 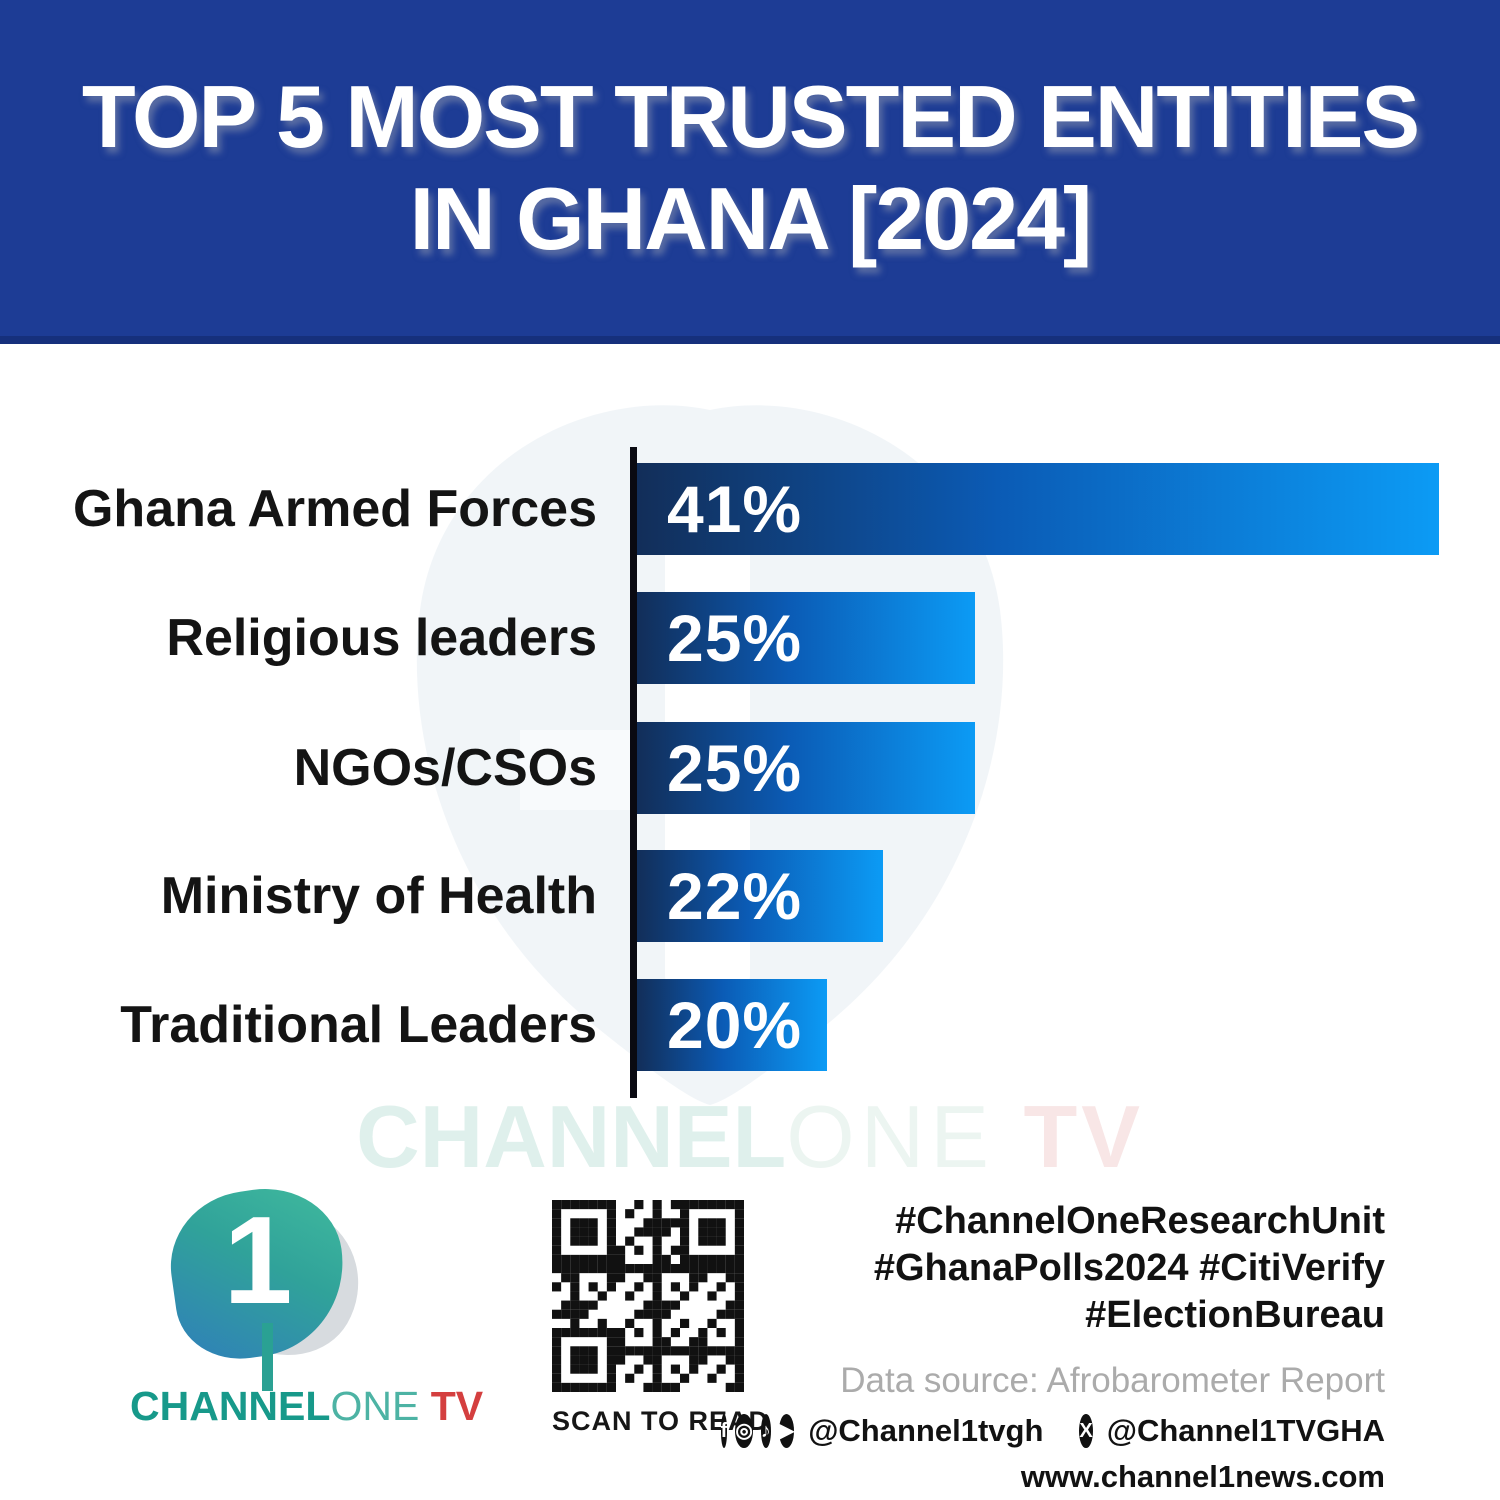 What do you see at coordinates (230, 1406) in the screenshot?
I see `logo-word-channel: CHANNEL` at bounding box center [230, 1406].